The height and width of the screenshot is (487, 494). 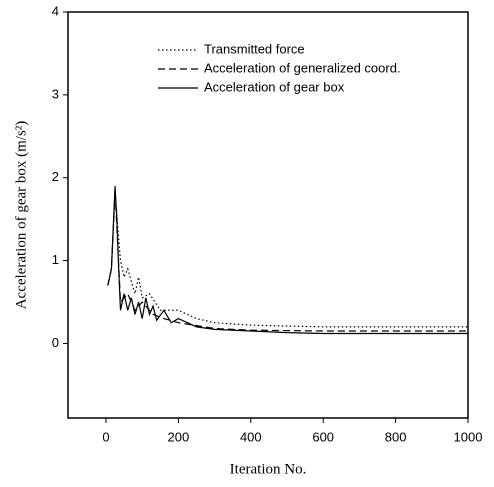 I want to click on x-tick-label: 200, so click(x=179, y=436).